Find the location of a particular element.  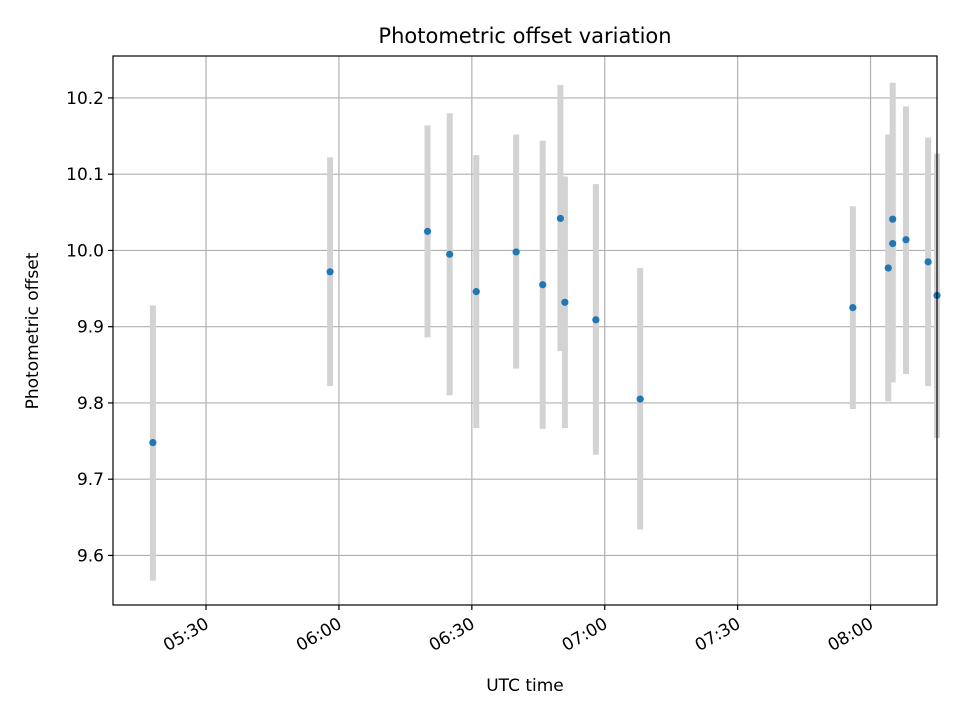

chart-title: Photometric offset variation is located at coordinates (524, 36).